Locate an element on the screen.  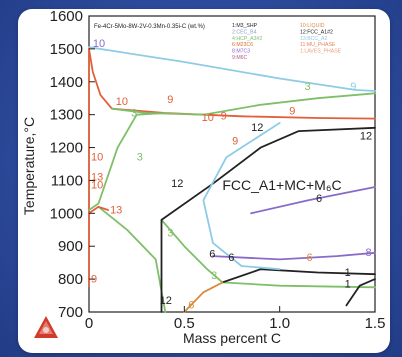
legend-entry: 2:CEC_B4 is located at coordinates (244, 32).